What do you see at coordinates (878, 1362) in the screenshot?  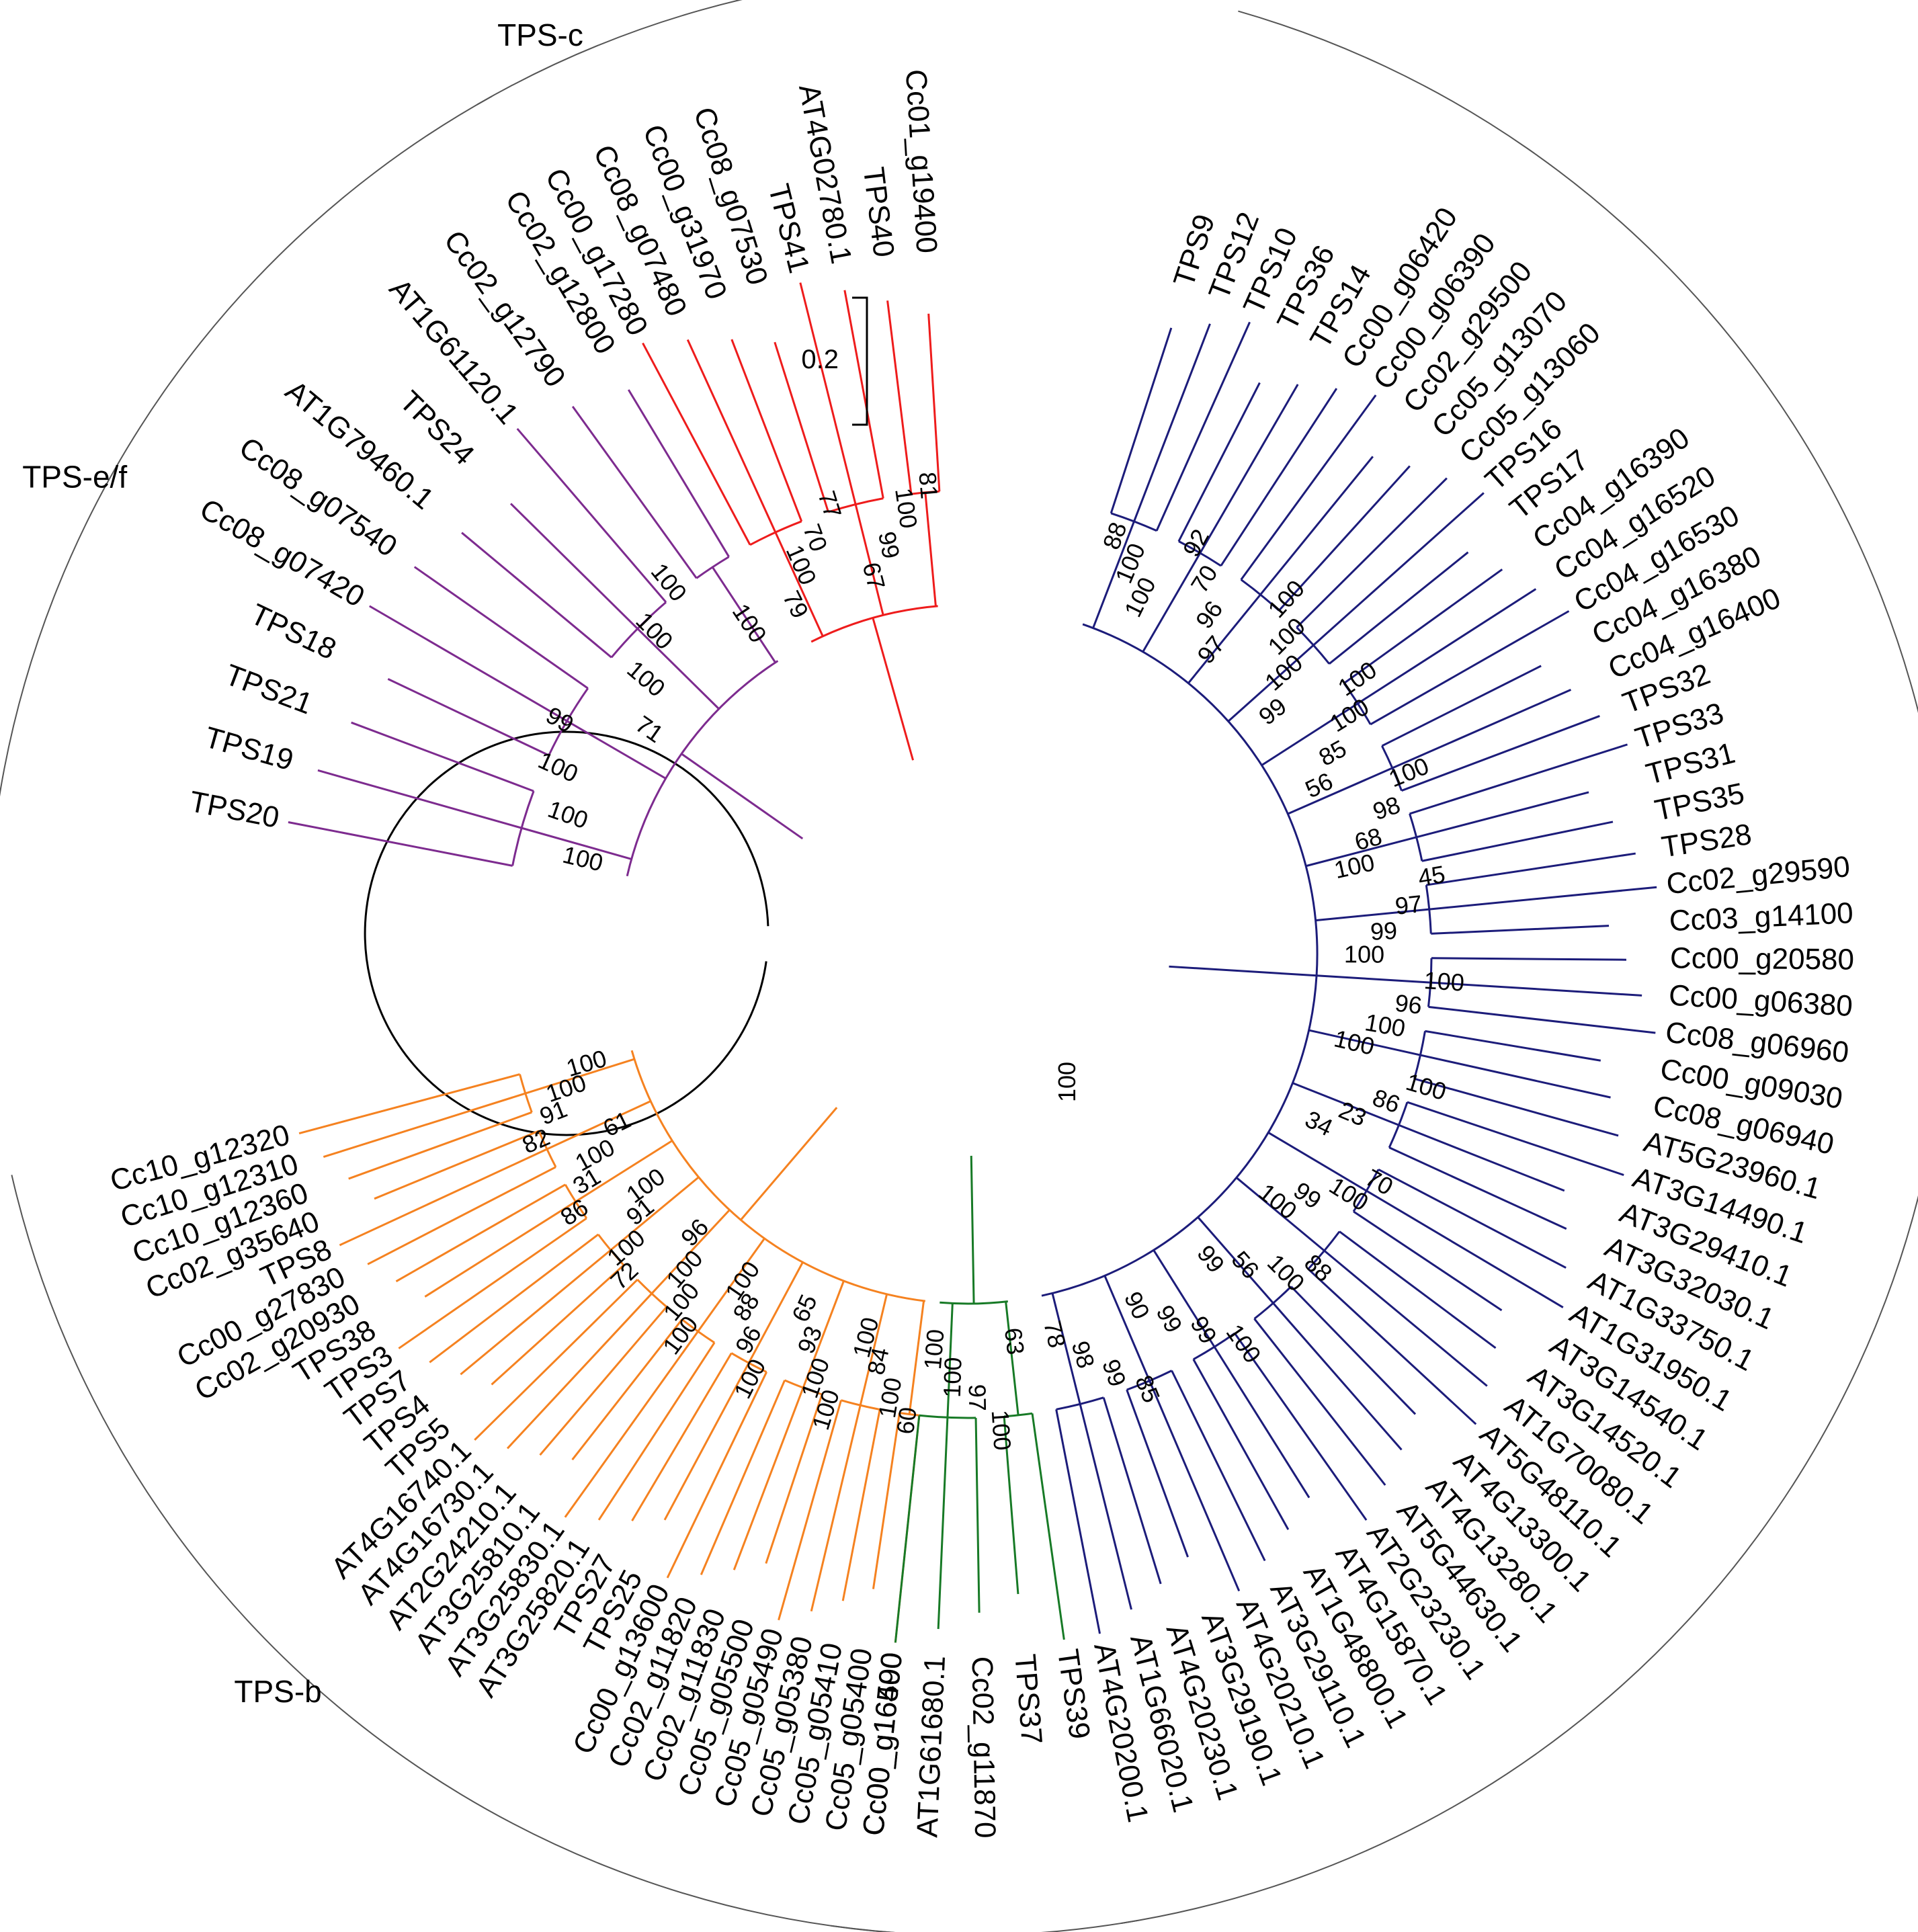 I see `bootstrap-value: 84` at bounding box center [878, 1362].